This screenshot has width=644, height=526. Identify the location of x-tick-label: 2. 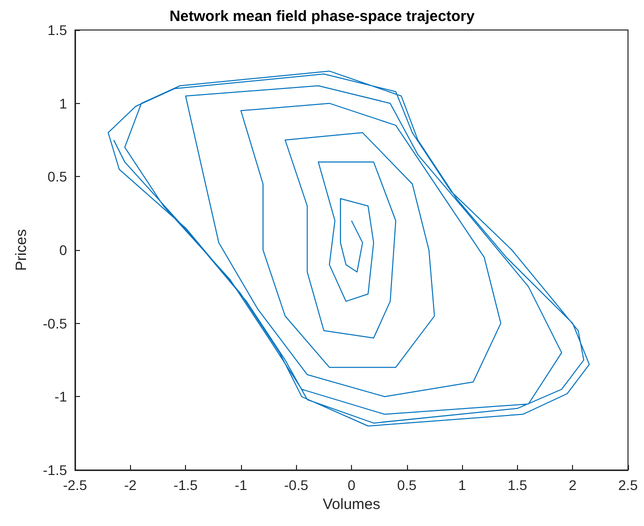
(572, 485).